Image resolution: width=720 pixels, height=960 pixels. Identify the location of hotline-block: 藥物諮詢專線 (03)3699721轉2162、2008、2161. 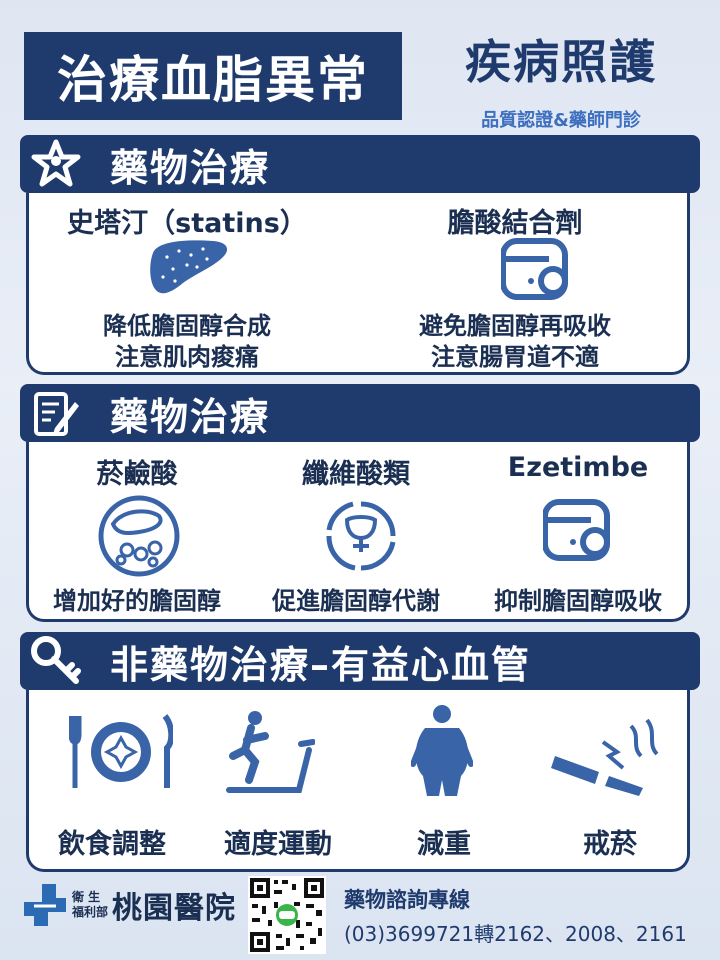
(515, 915).